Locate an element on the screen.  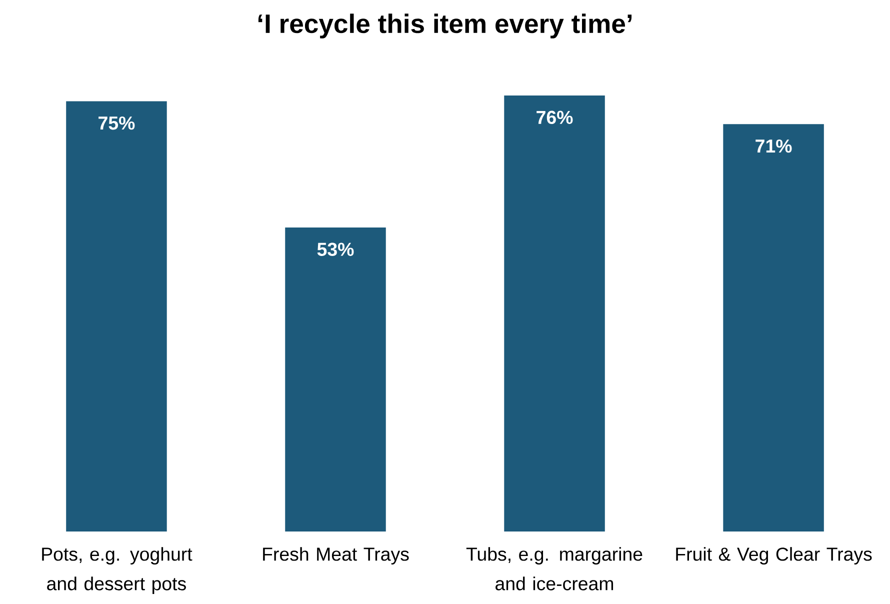
x-tick-label: Tubs, e.g. margarine and ice-cream is located at coordinates (554, 568).